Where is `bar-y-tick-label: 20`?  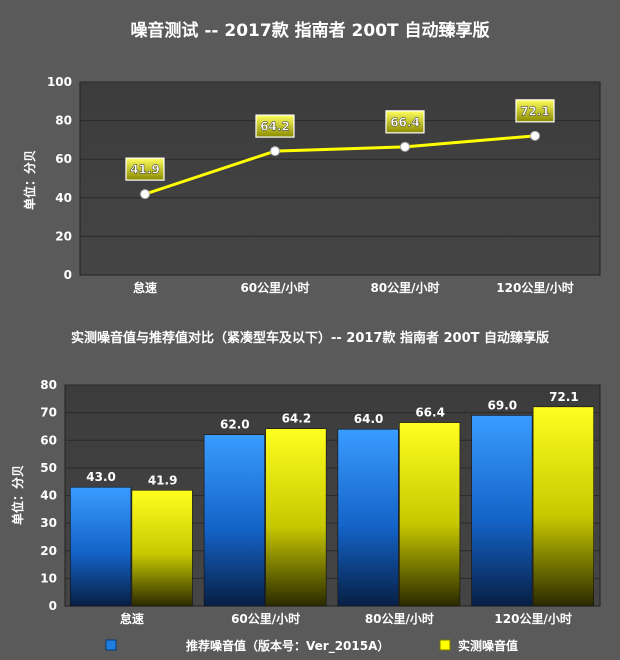
bar-y-tick-label: 20 is located at coordinates (48, 551).